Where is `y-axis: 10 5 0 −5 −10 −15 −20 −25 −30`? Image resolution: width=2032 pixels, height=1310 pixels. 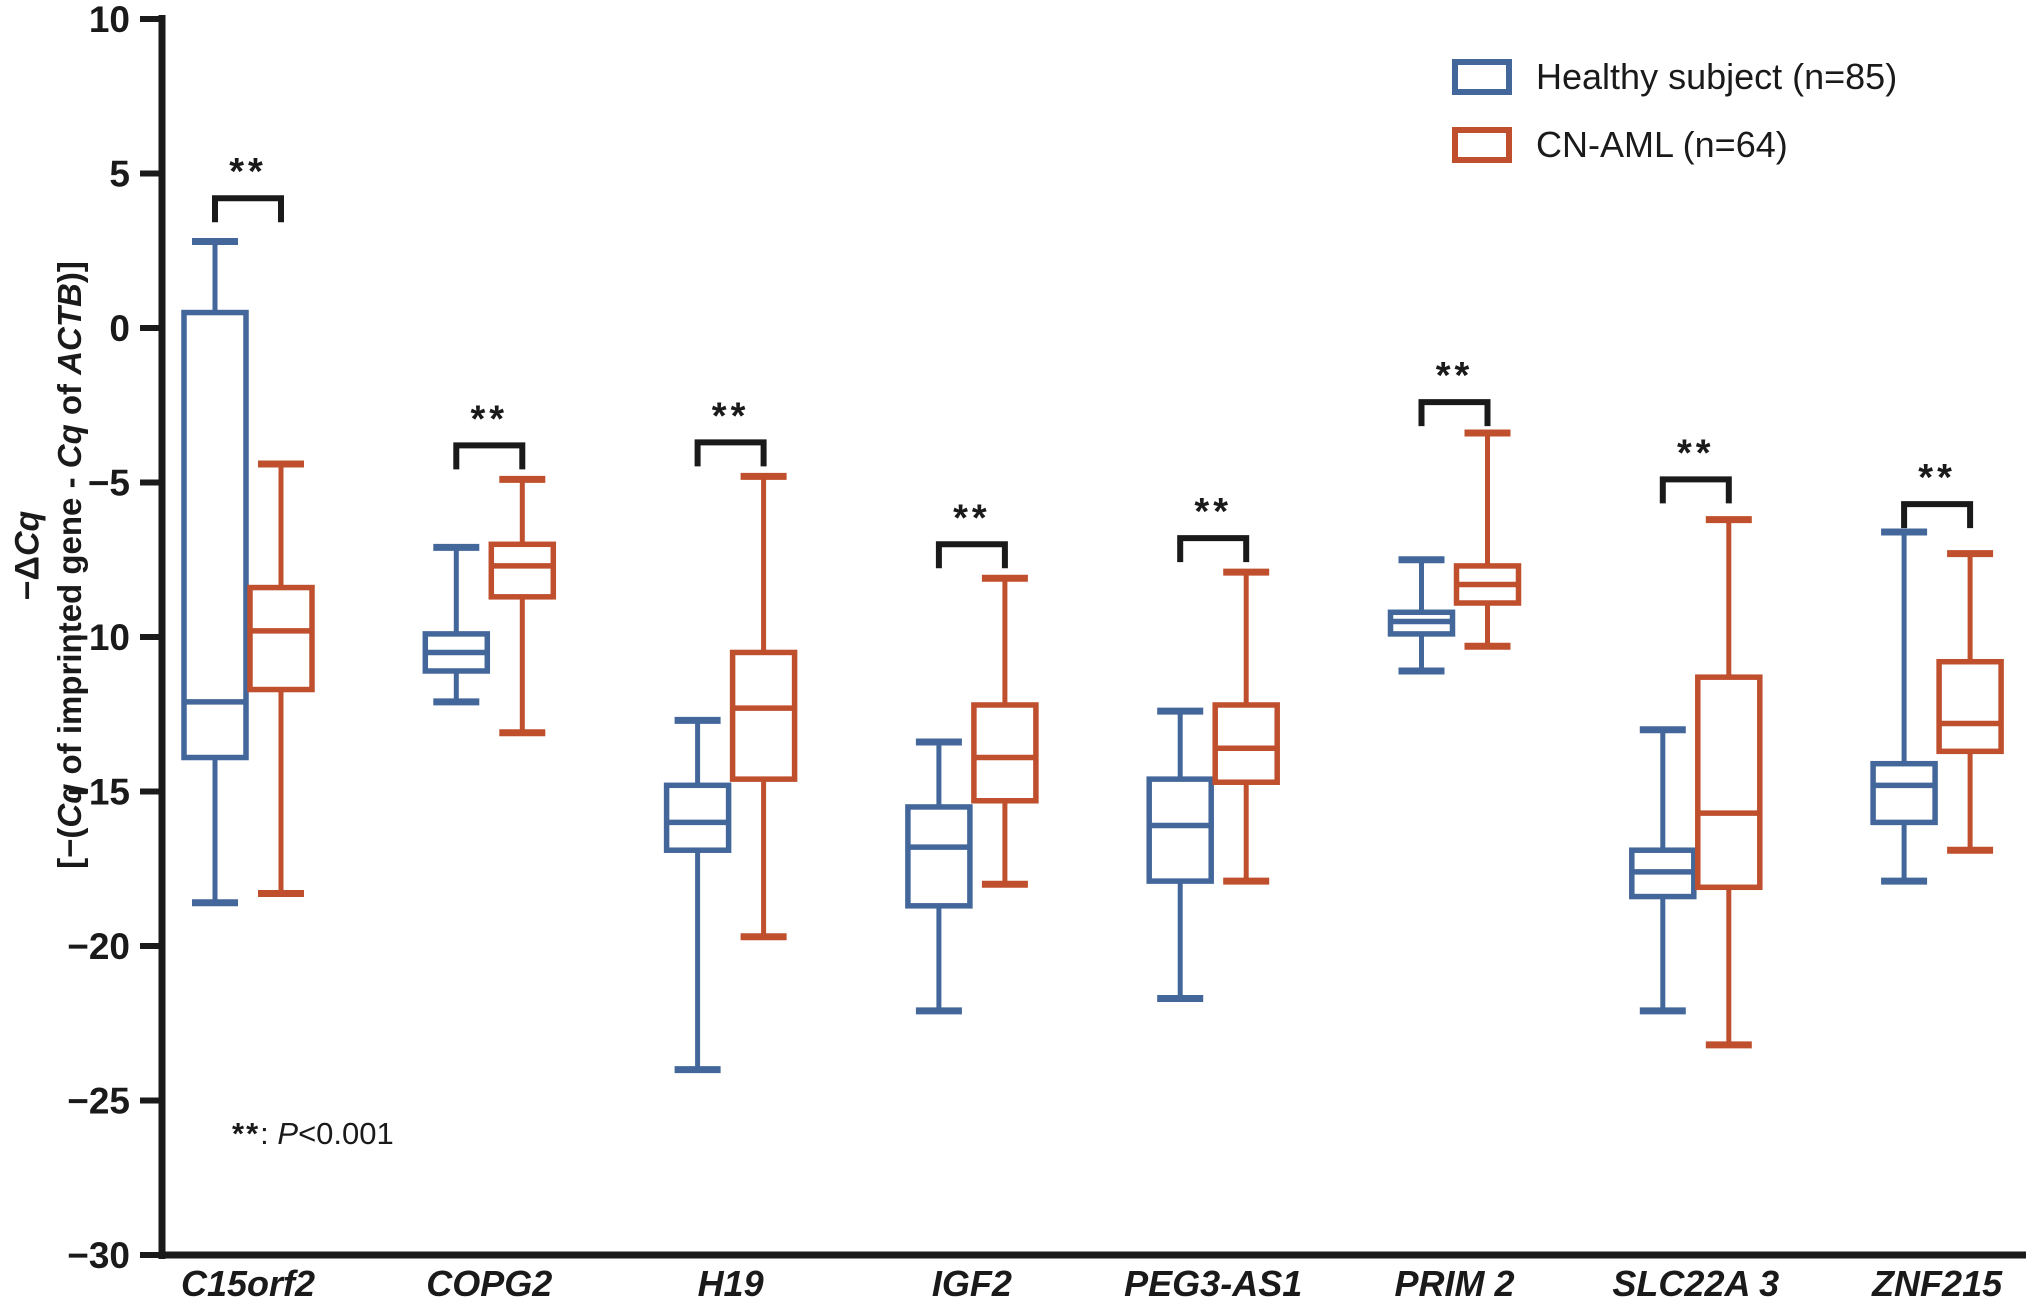
y-axis: 10 5 0 −5 −10 −15 −20 −25 −30 is located at coordinates (116, 638).